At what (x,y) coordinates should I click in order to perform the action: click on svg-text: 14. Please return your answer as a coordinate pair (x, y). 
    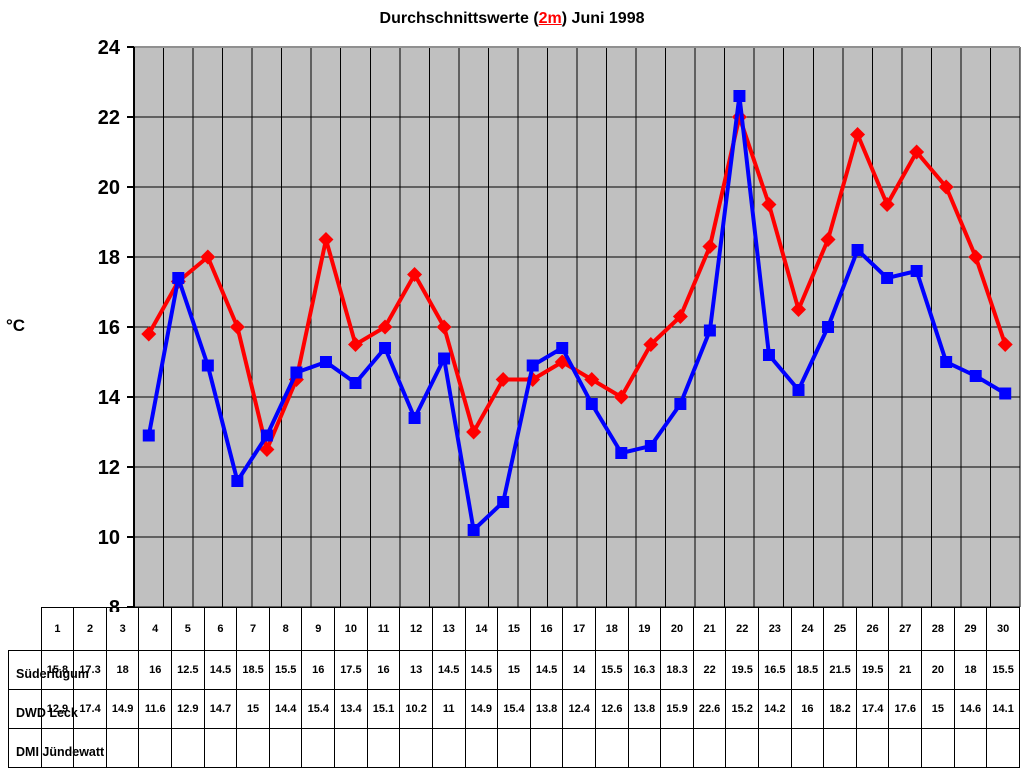
    Looking at the image, I should click on (109, 398).